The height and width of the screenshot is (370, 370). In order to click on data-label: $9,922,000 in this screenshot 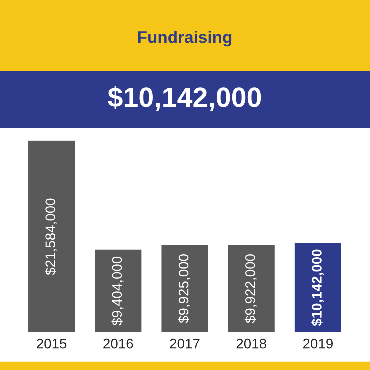, I will do `click(250, 289)`.